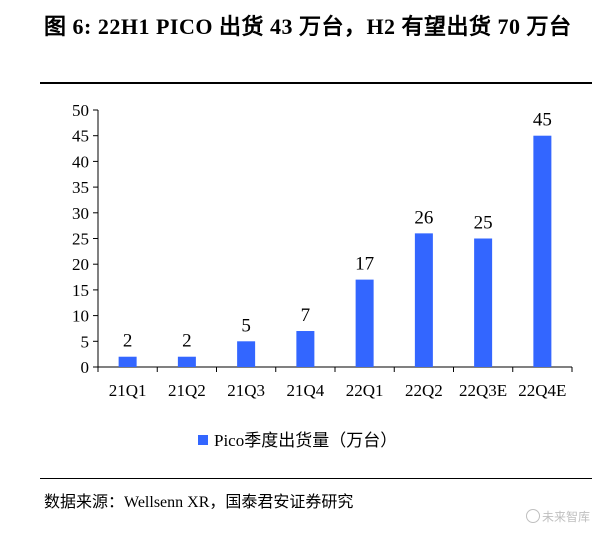 The height and width of the screenshot is (538, 602). I want to click on y-tick-label: 5, so click(85, 341).